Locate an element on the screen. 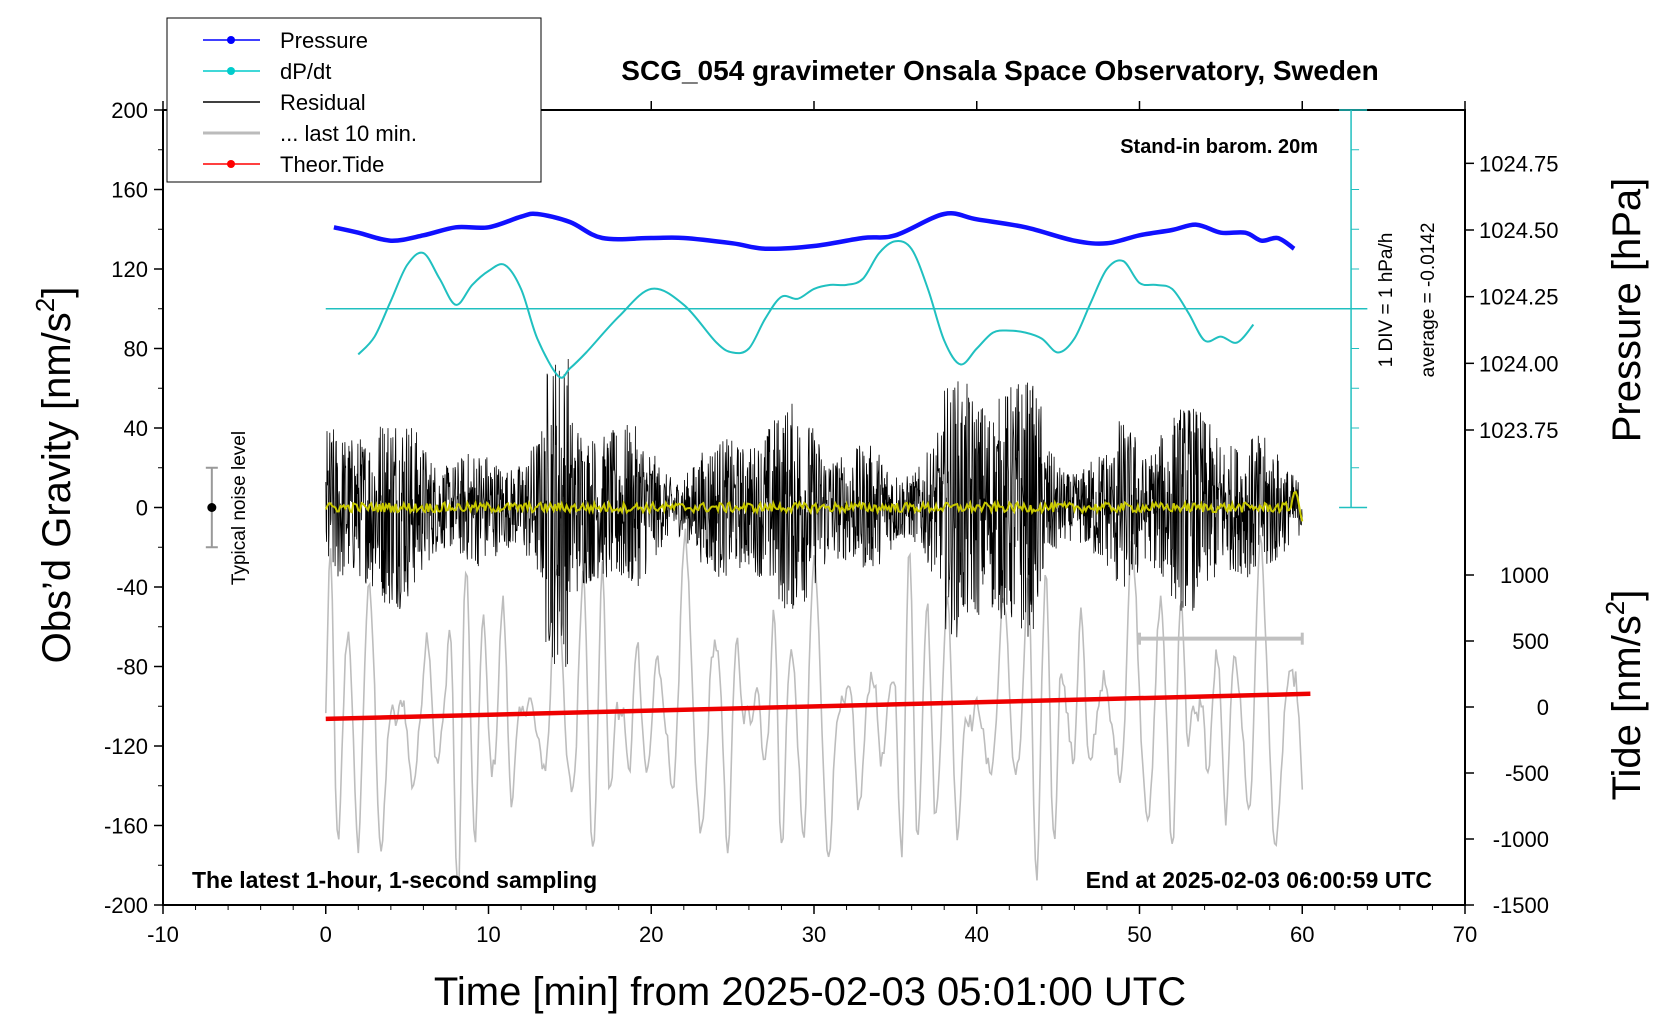 Image resolution: width=1660 pixels, height=1020 pixels. y-tick-label: 40 is located at coordinates (136, 428).